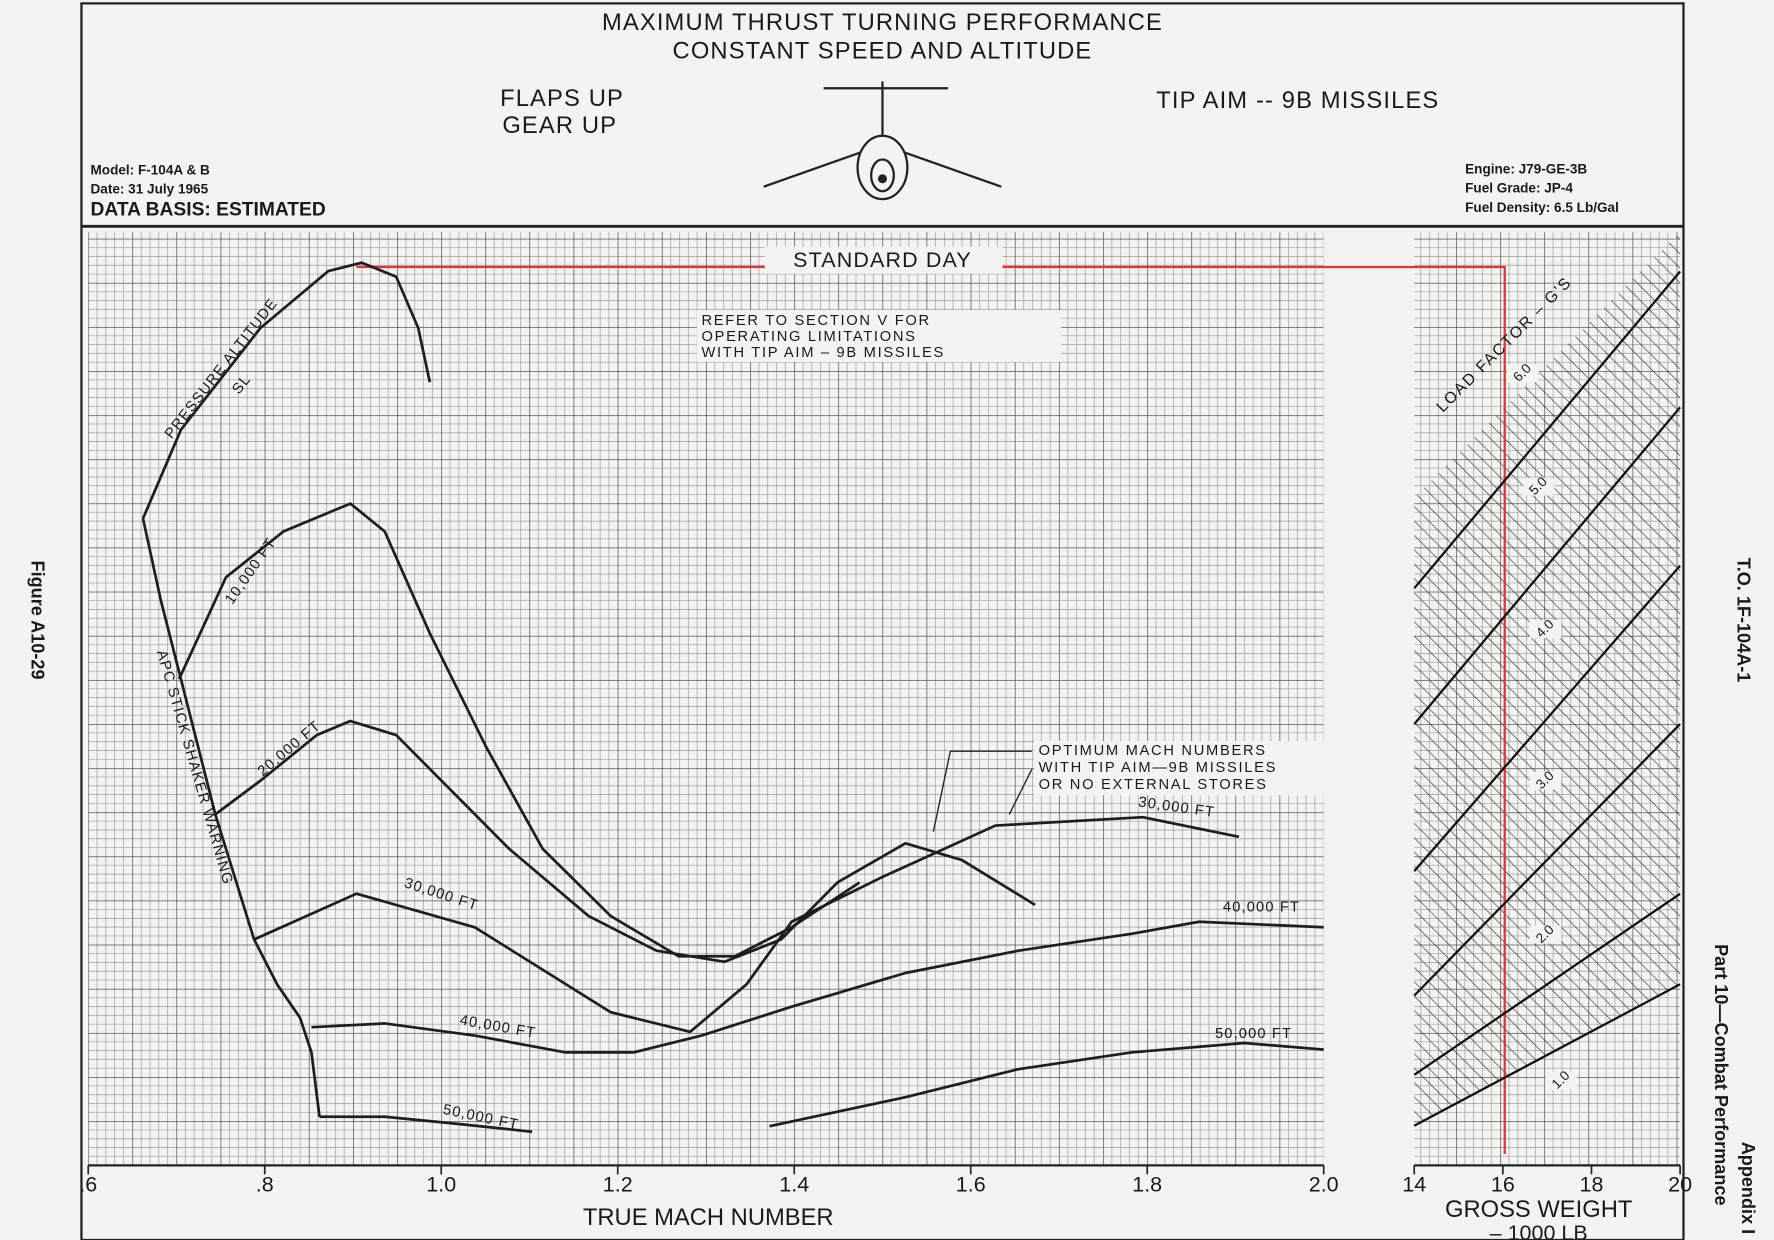 The height and width of the screenshot is (1240, 1774). I want to click on note-optimum: OPTIMUM MACH NUMBERS, so click(1153, 751).